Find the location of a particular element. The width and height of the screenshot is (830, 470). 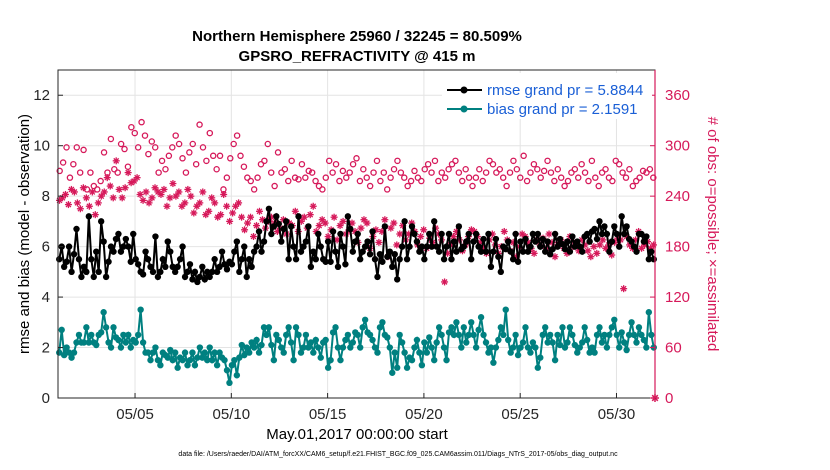

x-tick-label: 05/05 is located at coordinates (135, 414).